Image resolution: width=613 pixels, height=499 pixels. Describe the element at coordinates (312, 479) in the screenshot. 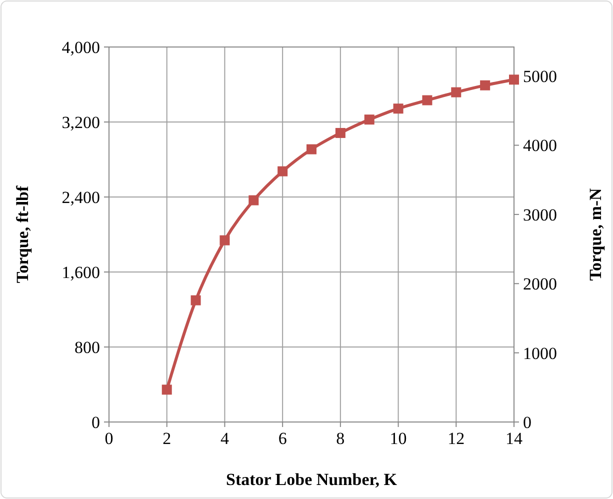

I see `x-axis-title: Stator Lobe Number, K` at that location.